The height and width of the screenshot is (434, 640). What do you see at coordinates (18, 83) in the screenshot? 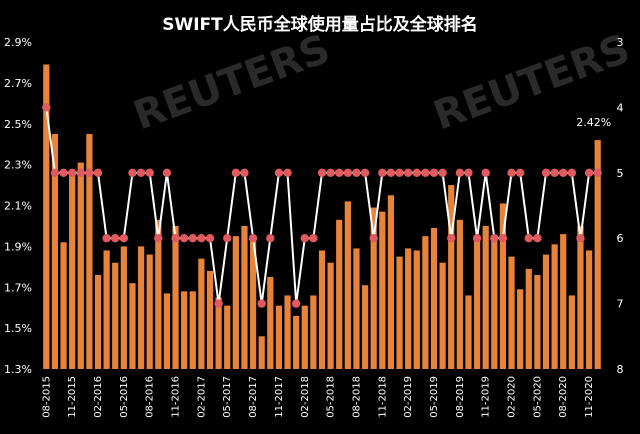
I see `left-tick-label: 2.7%` at bounding box center [18, 83].